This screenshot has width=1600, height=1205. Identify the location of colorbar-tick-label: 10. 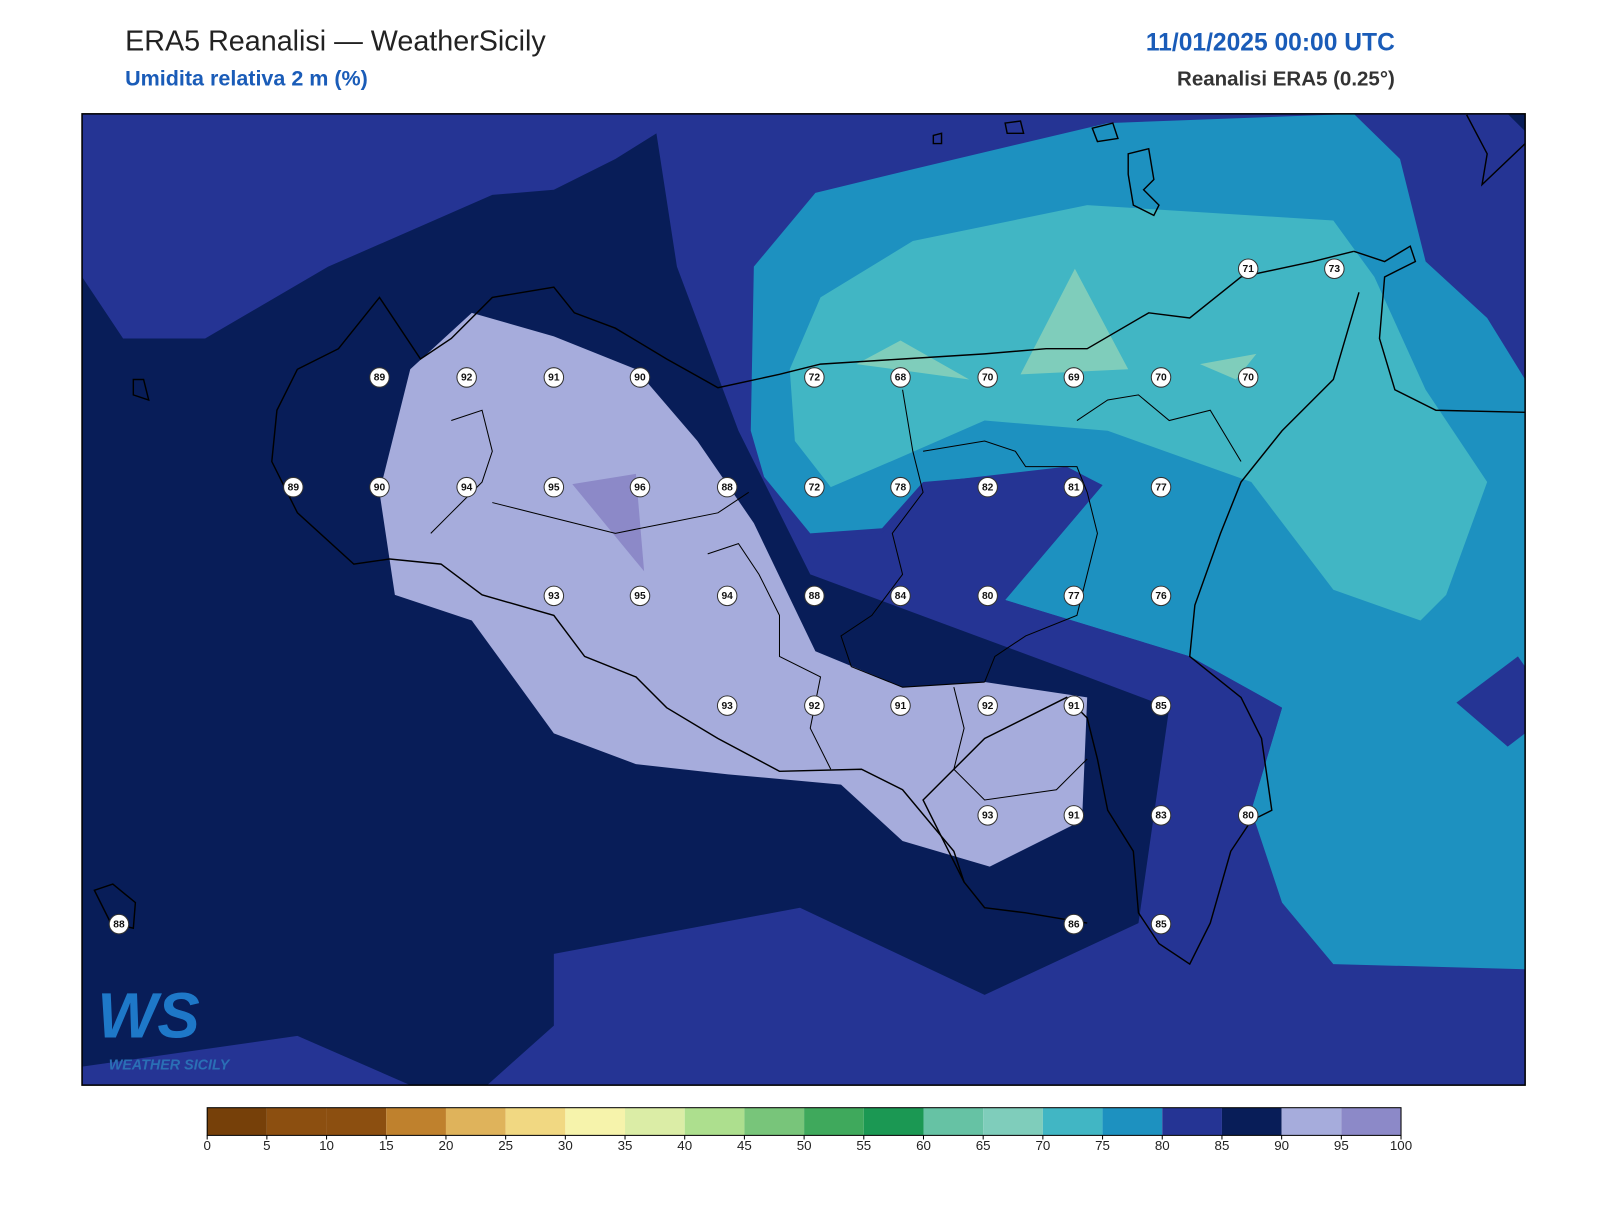
(326, 1145).